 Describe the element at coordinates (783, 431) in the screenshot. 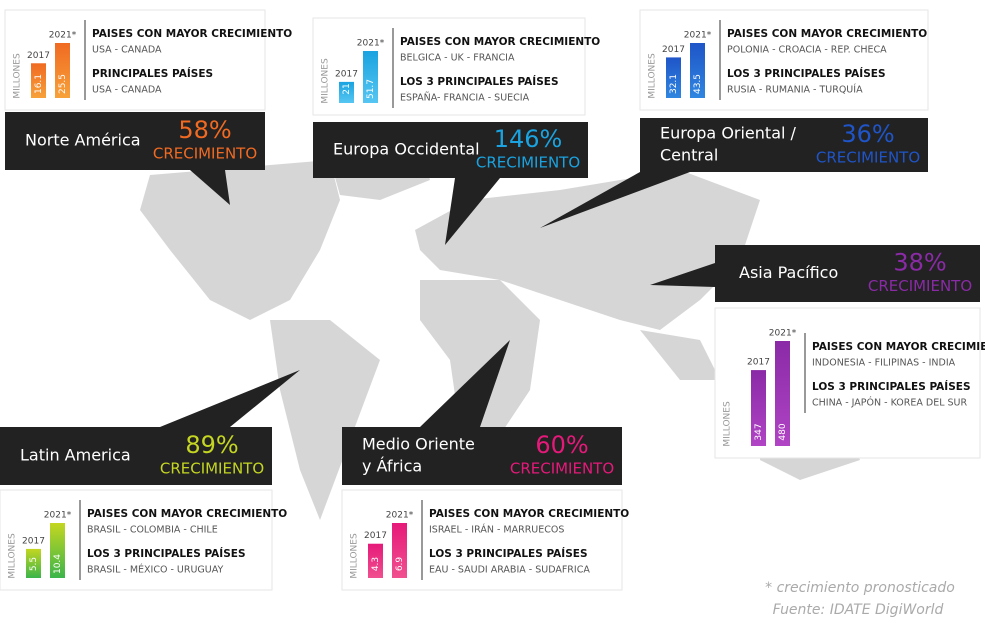

I see `bar-value: 480` at that location.